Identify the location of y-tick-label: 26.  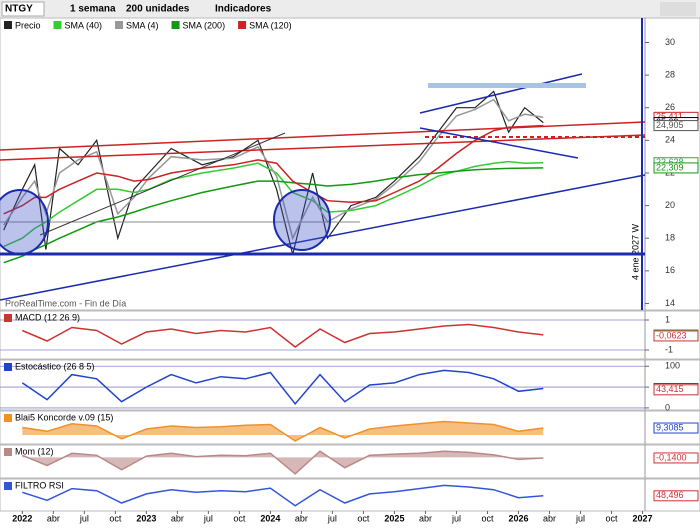
(670, 107).